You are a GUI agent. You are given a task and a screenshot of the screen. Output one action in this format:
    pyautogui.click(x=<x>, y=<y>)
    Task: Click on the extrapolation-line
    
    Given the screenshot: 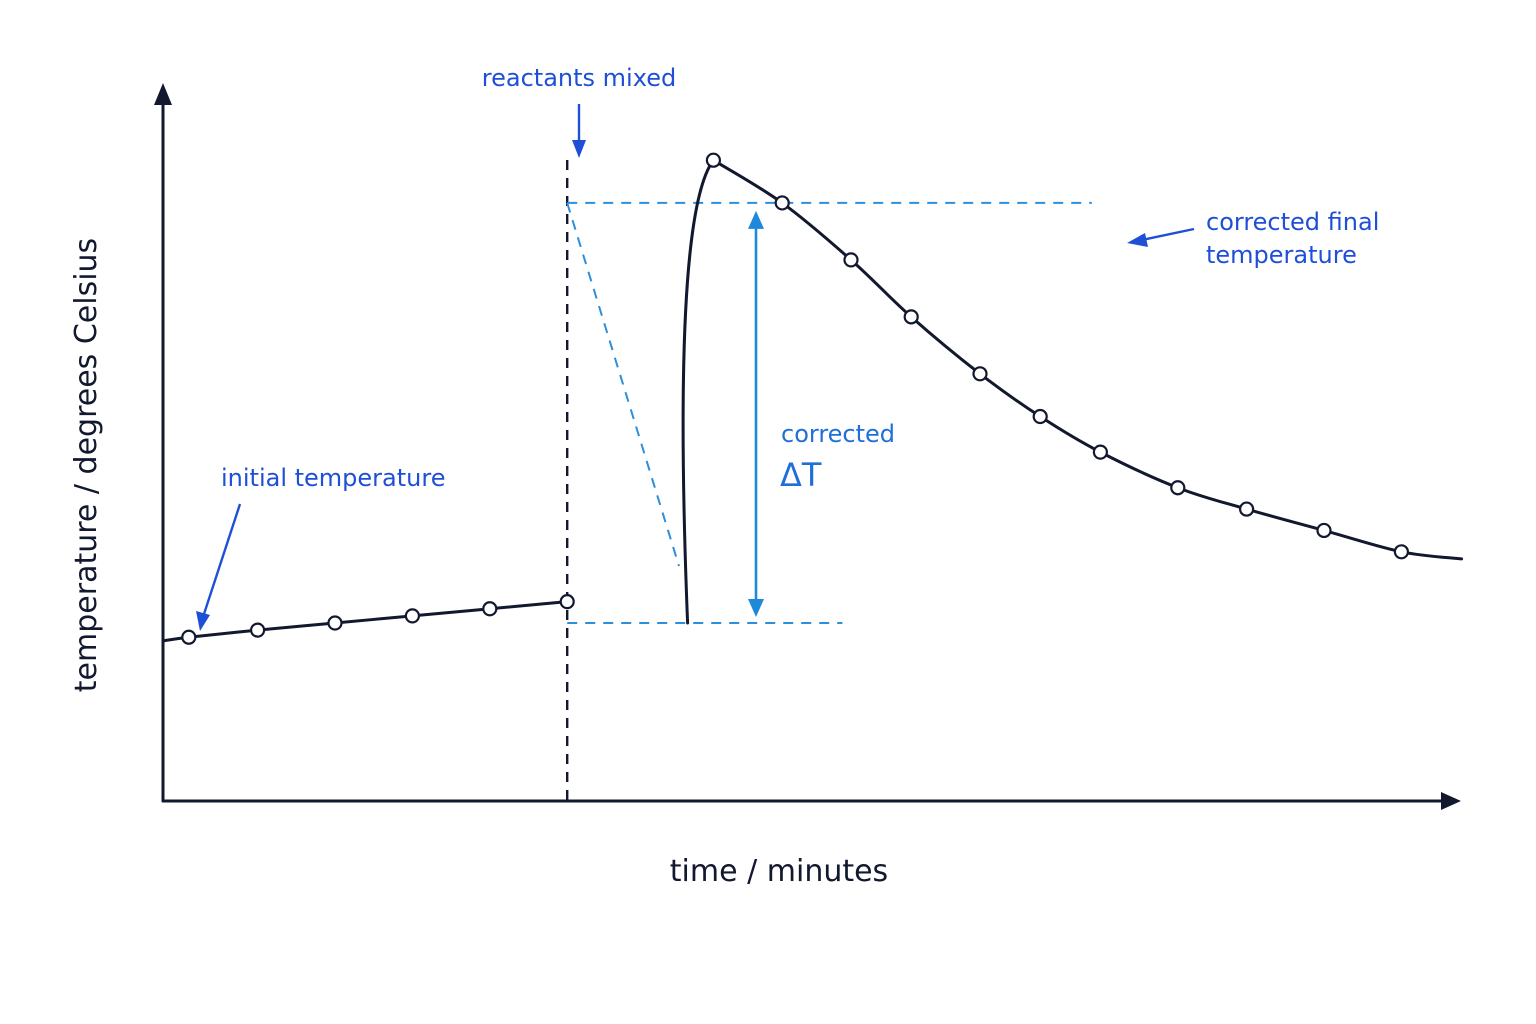 What is the action you would take?
    pyautogui.click(x=623, y=384)
    